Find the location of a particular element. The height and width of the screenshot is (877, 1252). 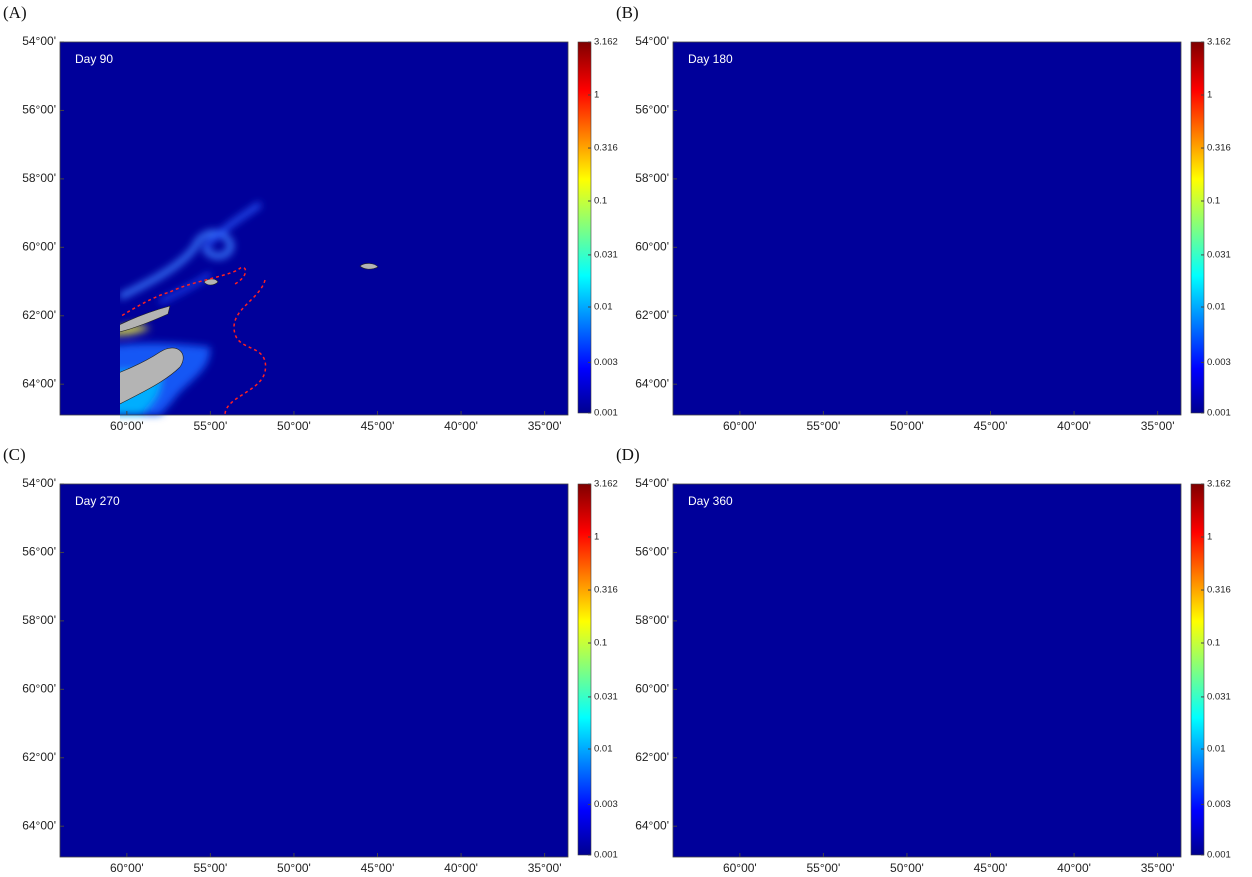

panel-label: (D) is located at coordinates (628, 454).